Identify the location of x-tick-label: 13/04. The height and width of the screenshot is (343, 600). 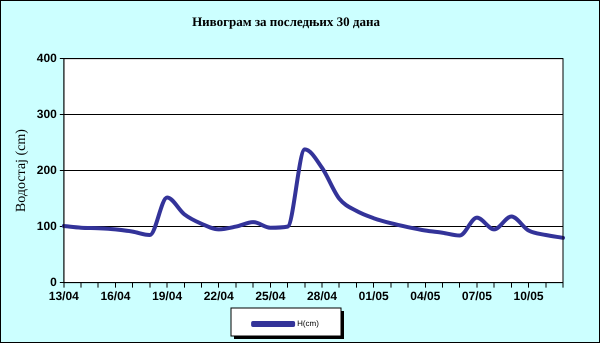
(64, 296).